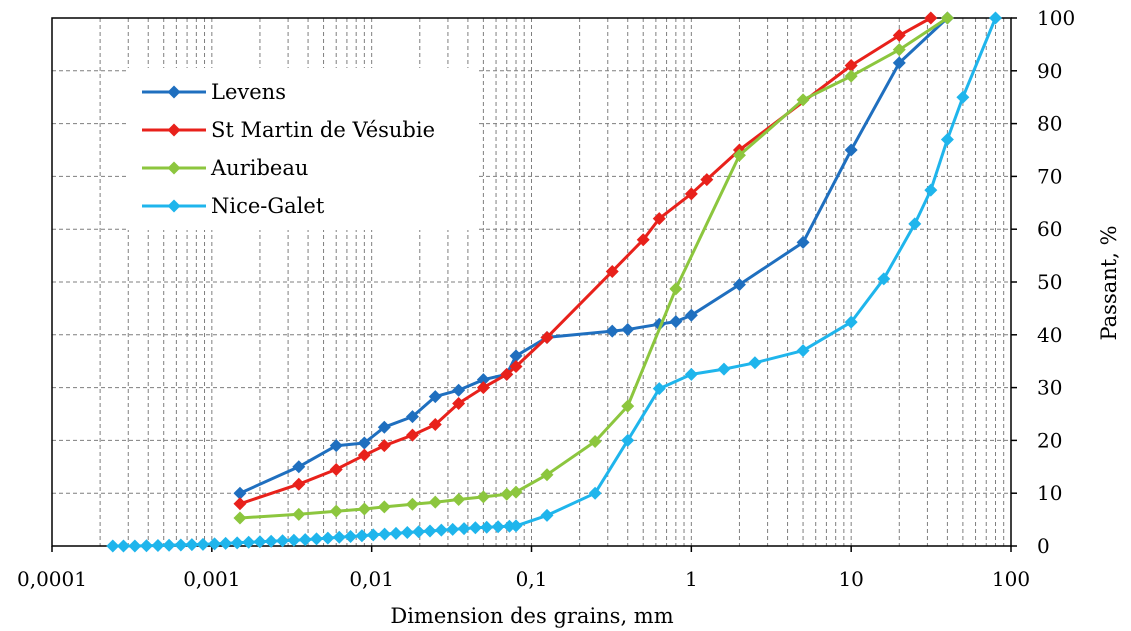  What do you see at coordinates (691, 579) in the screenshot?
I see `x-tick-label: 1` at bounding box center [691, 579].